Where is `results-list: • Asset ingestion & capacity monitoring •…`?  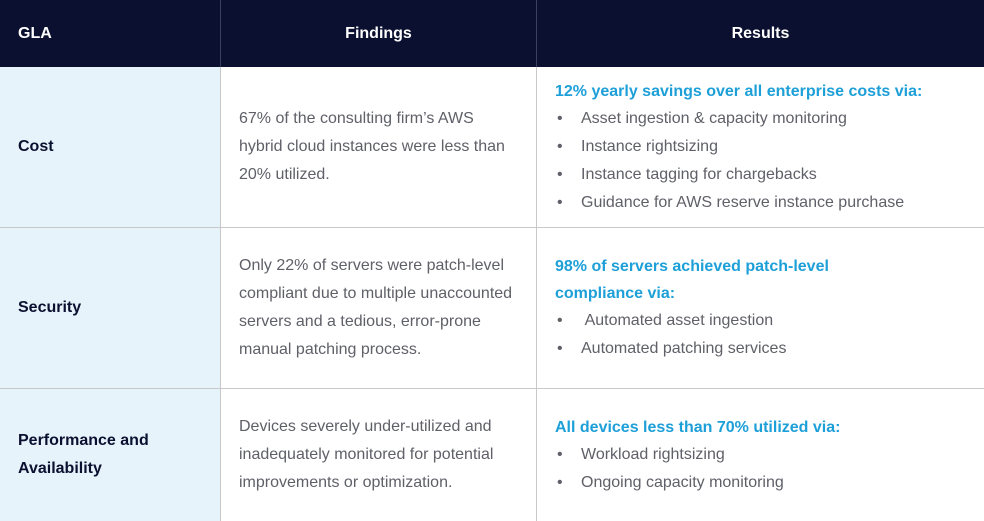
results-list: • Asset ingestion & capacity monitoring •… is located at coordinates (769, 161).